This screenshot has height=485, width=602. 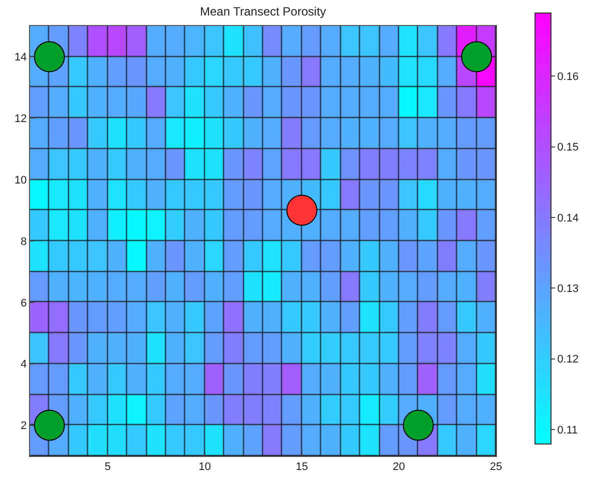 I want to click on x-tick-label: 10, so click(x=204, y=467).